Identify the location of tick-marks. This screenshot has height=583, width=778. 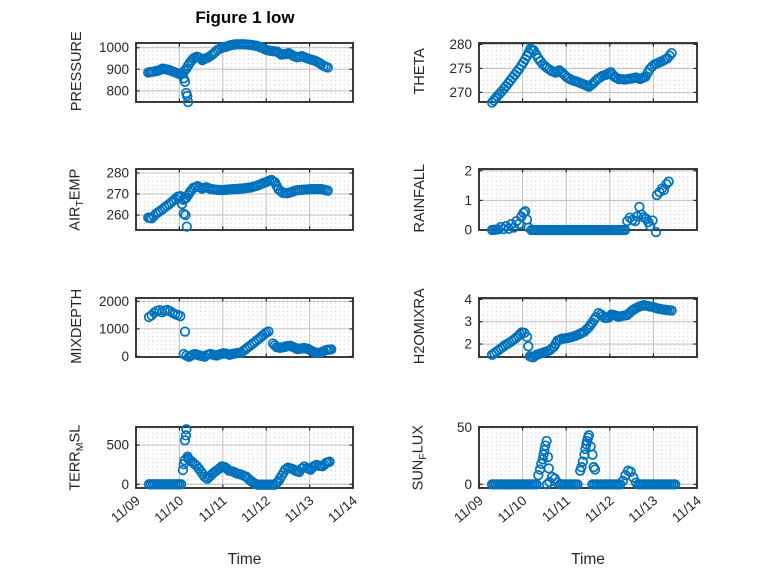
(244, 457).